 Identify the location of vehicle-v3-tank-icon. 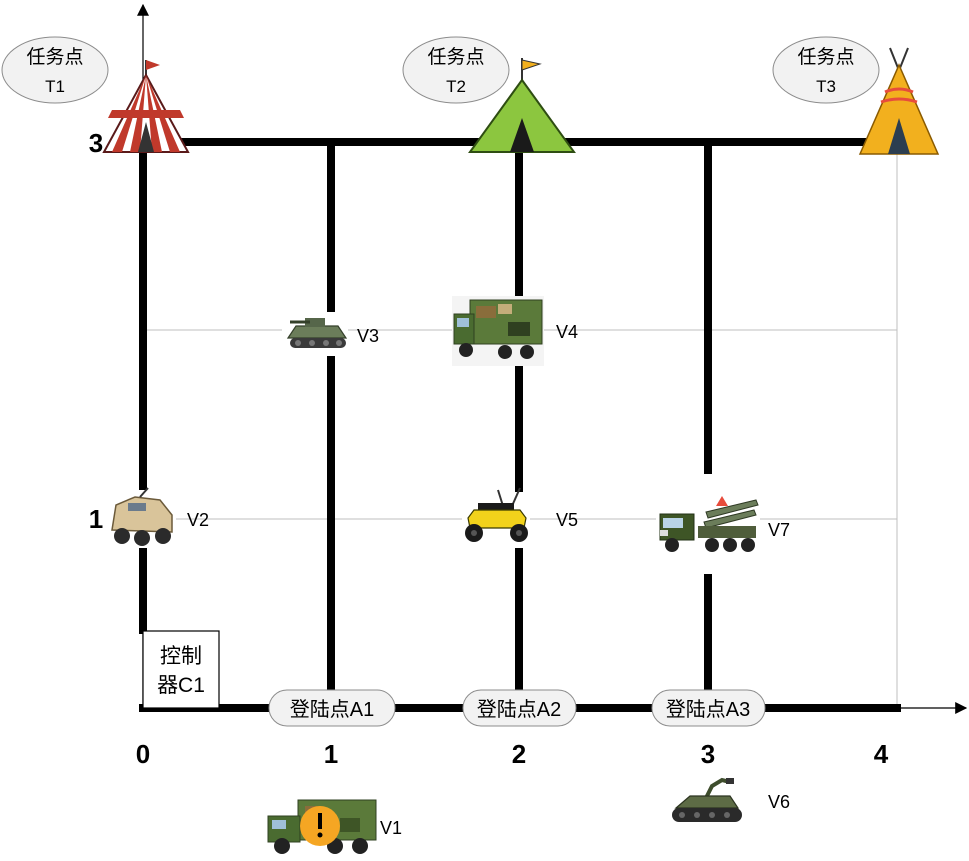
(315, 334).